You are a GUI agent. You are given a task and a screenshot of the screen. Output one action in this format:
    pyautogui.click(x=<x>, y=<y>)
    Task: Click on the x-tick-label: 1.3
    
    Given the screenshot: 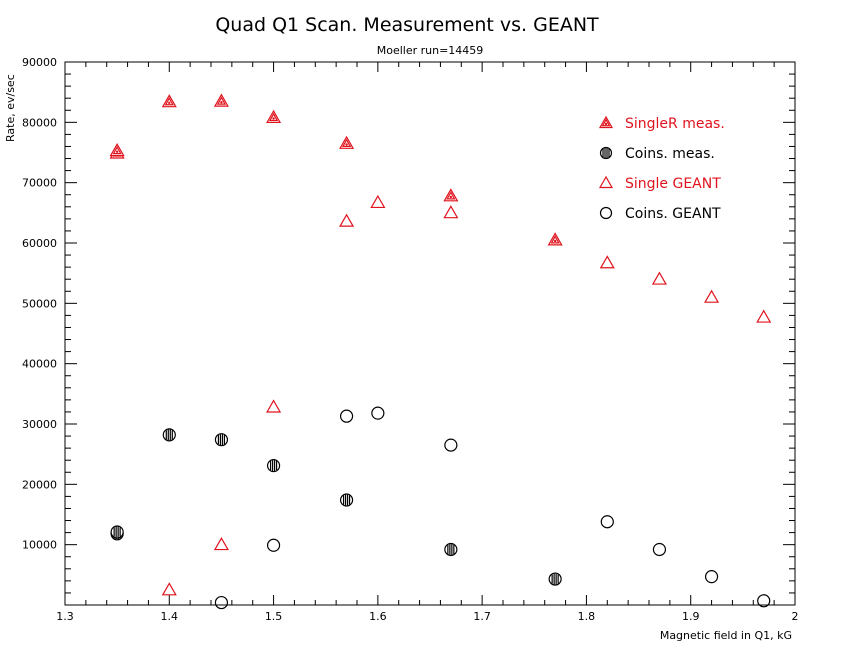 What is the action you would take?
    pyautogui.click(x=65, y=616)
    